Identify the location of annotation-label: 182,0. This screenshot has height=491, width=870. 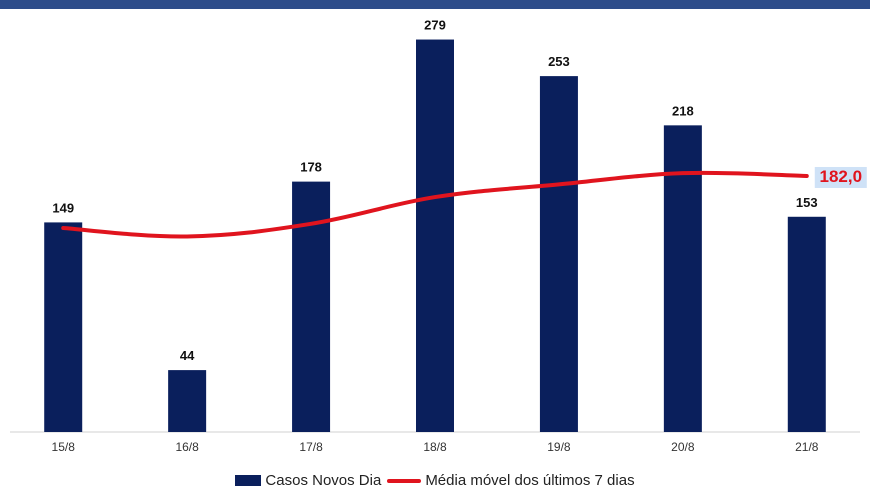
(841, 176).